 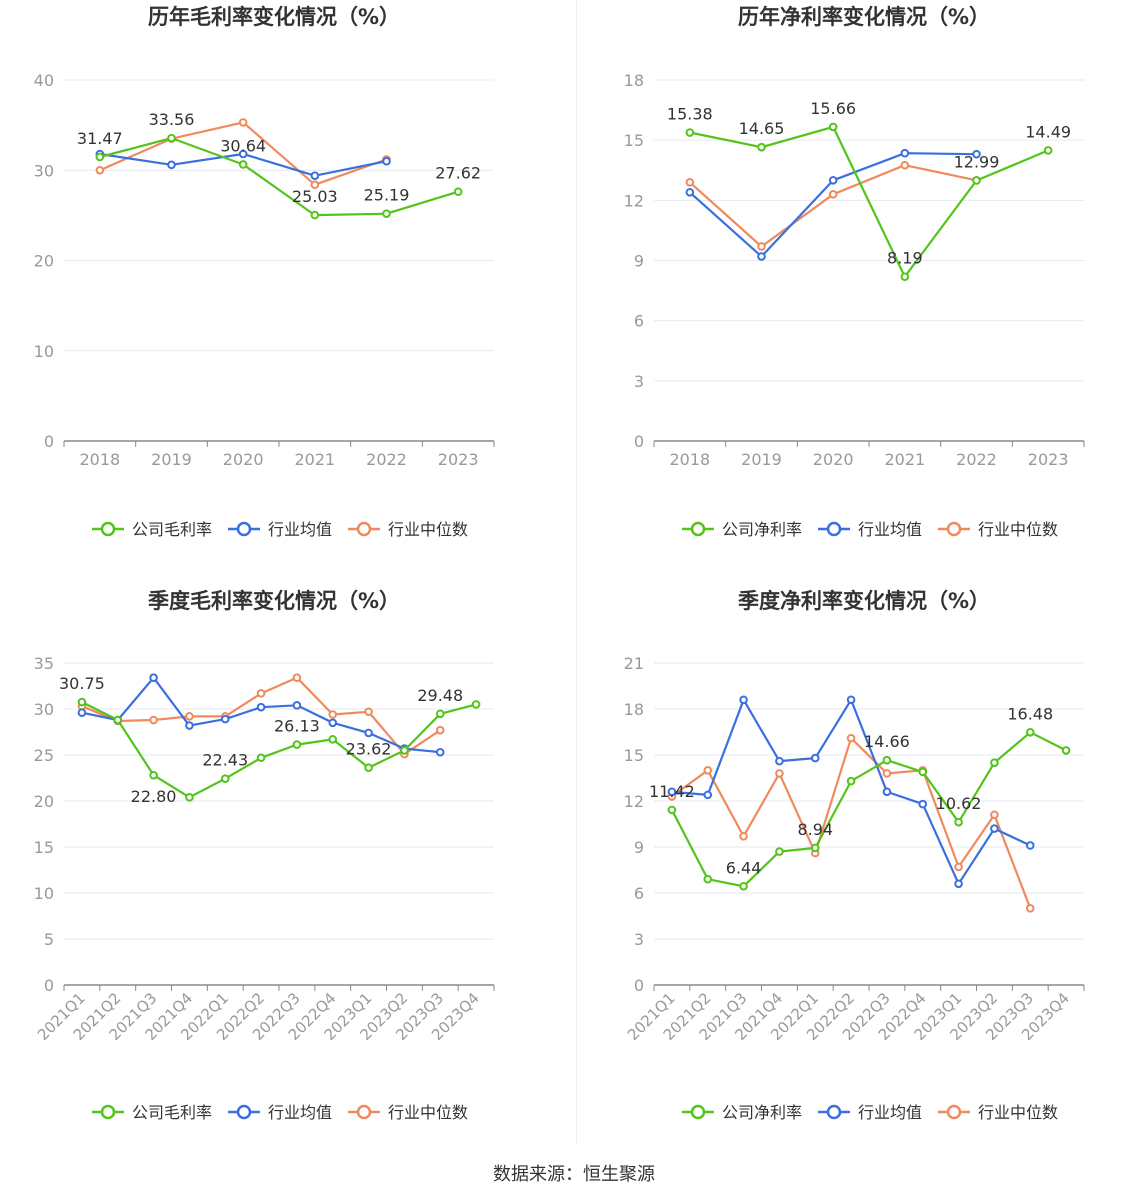 I want to click on y-tick-label: 5, so click(x=49, y=939).